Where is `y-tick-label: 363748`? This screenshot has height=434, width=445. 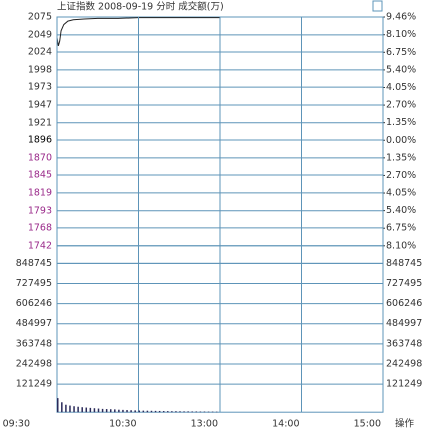 y-tick-label: 363748 is located at coordinates (34, 343).